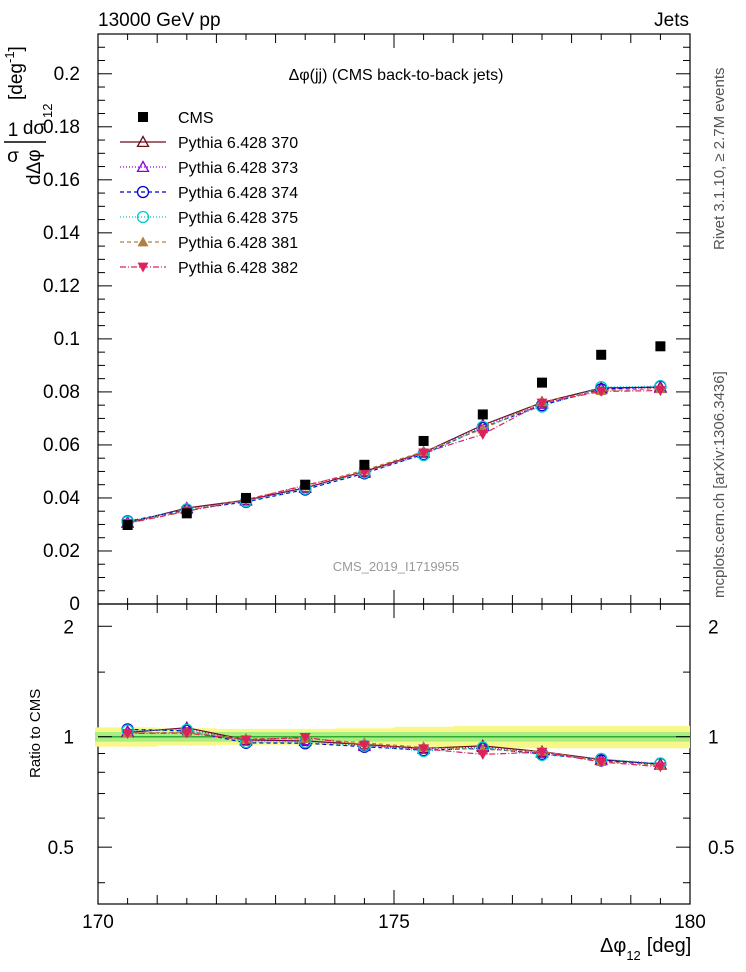 This screenshot has width=746, height=972. I want to click on mcplots-label: mcplots.cern.ch [arXiv:1306.3436], so click(719, 484).